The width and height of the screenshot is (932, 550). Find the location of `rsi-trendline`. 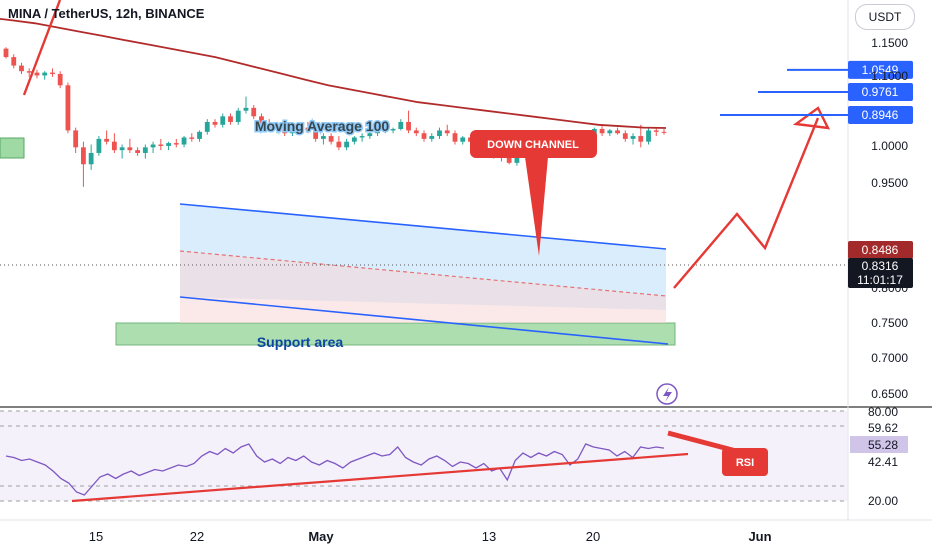

rsi-trendline is located at coordinates (380, 477).